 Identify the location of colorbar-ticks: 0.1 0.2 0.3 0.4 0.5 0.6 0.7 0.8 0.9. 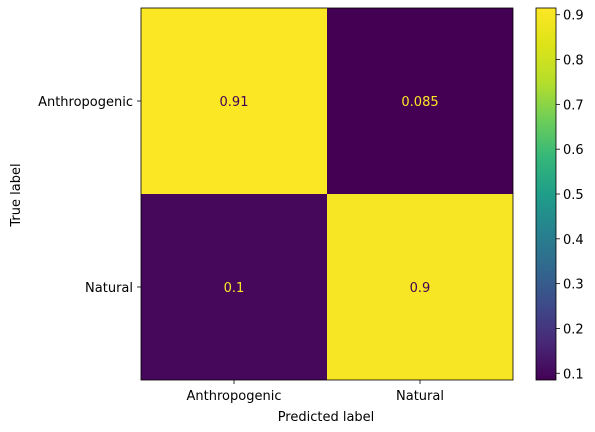
(570, 195).